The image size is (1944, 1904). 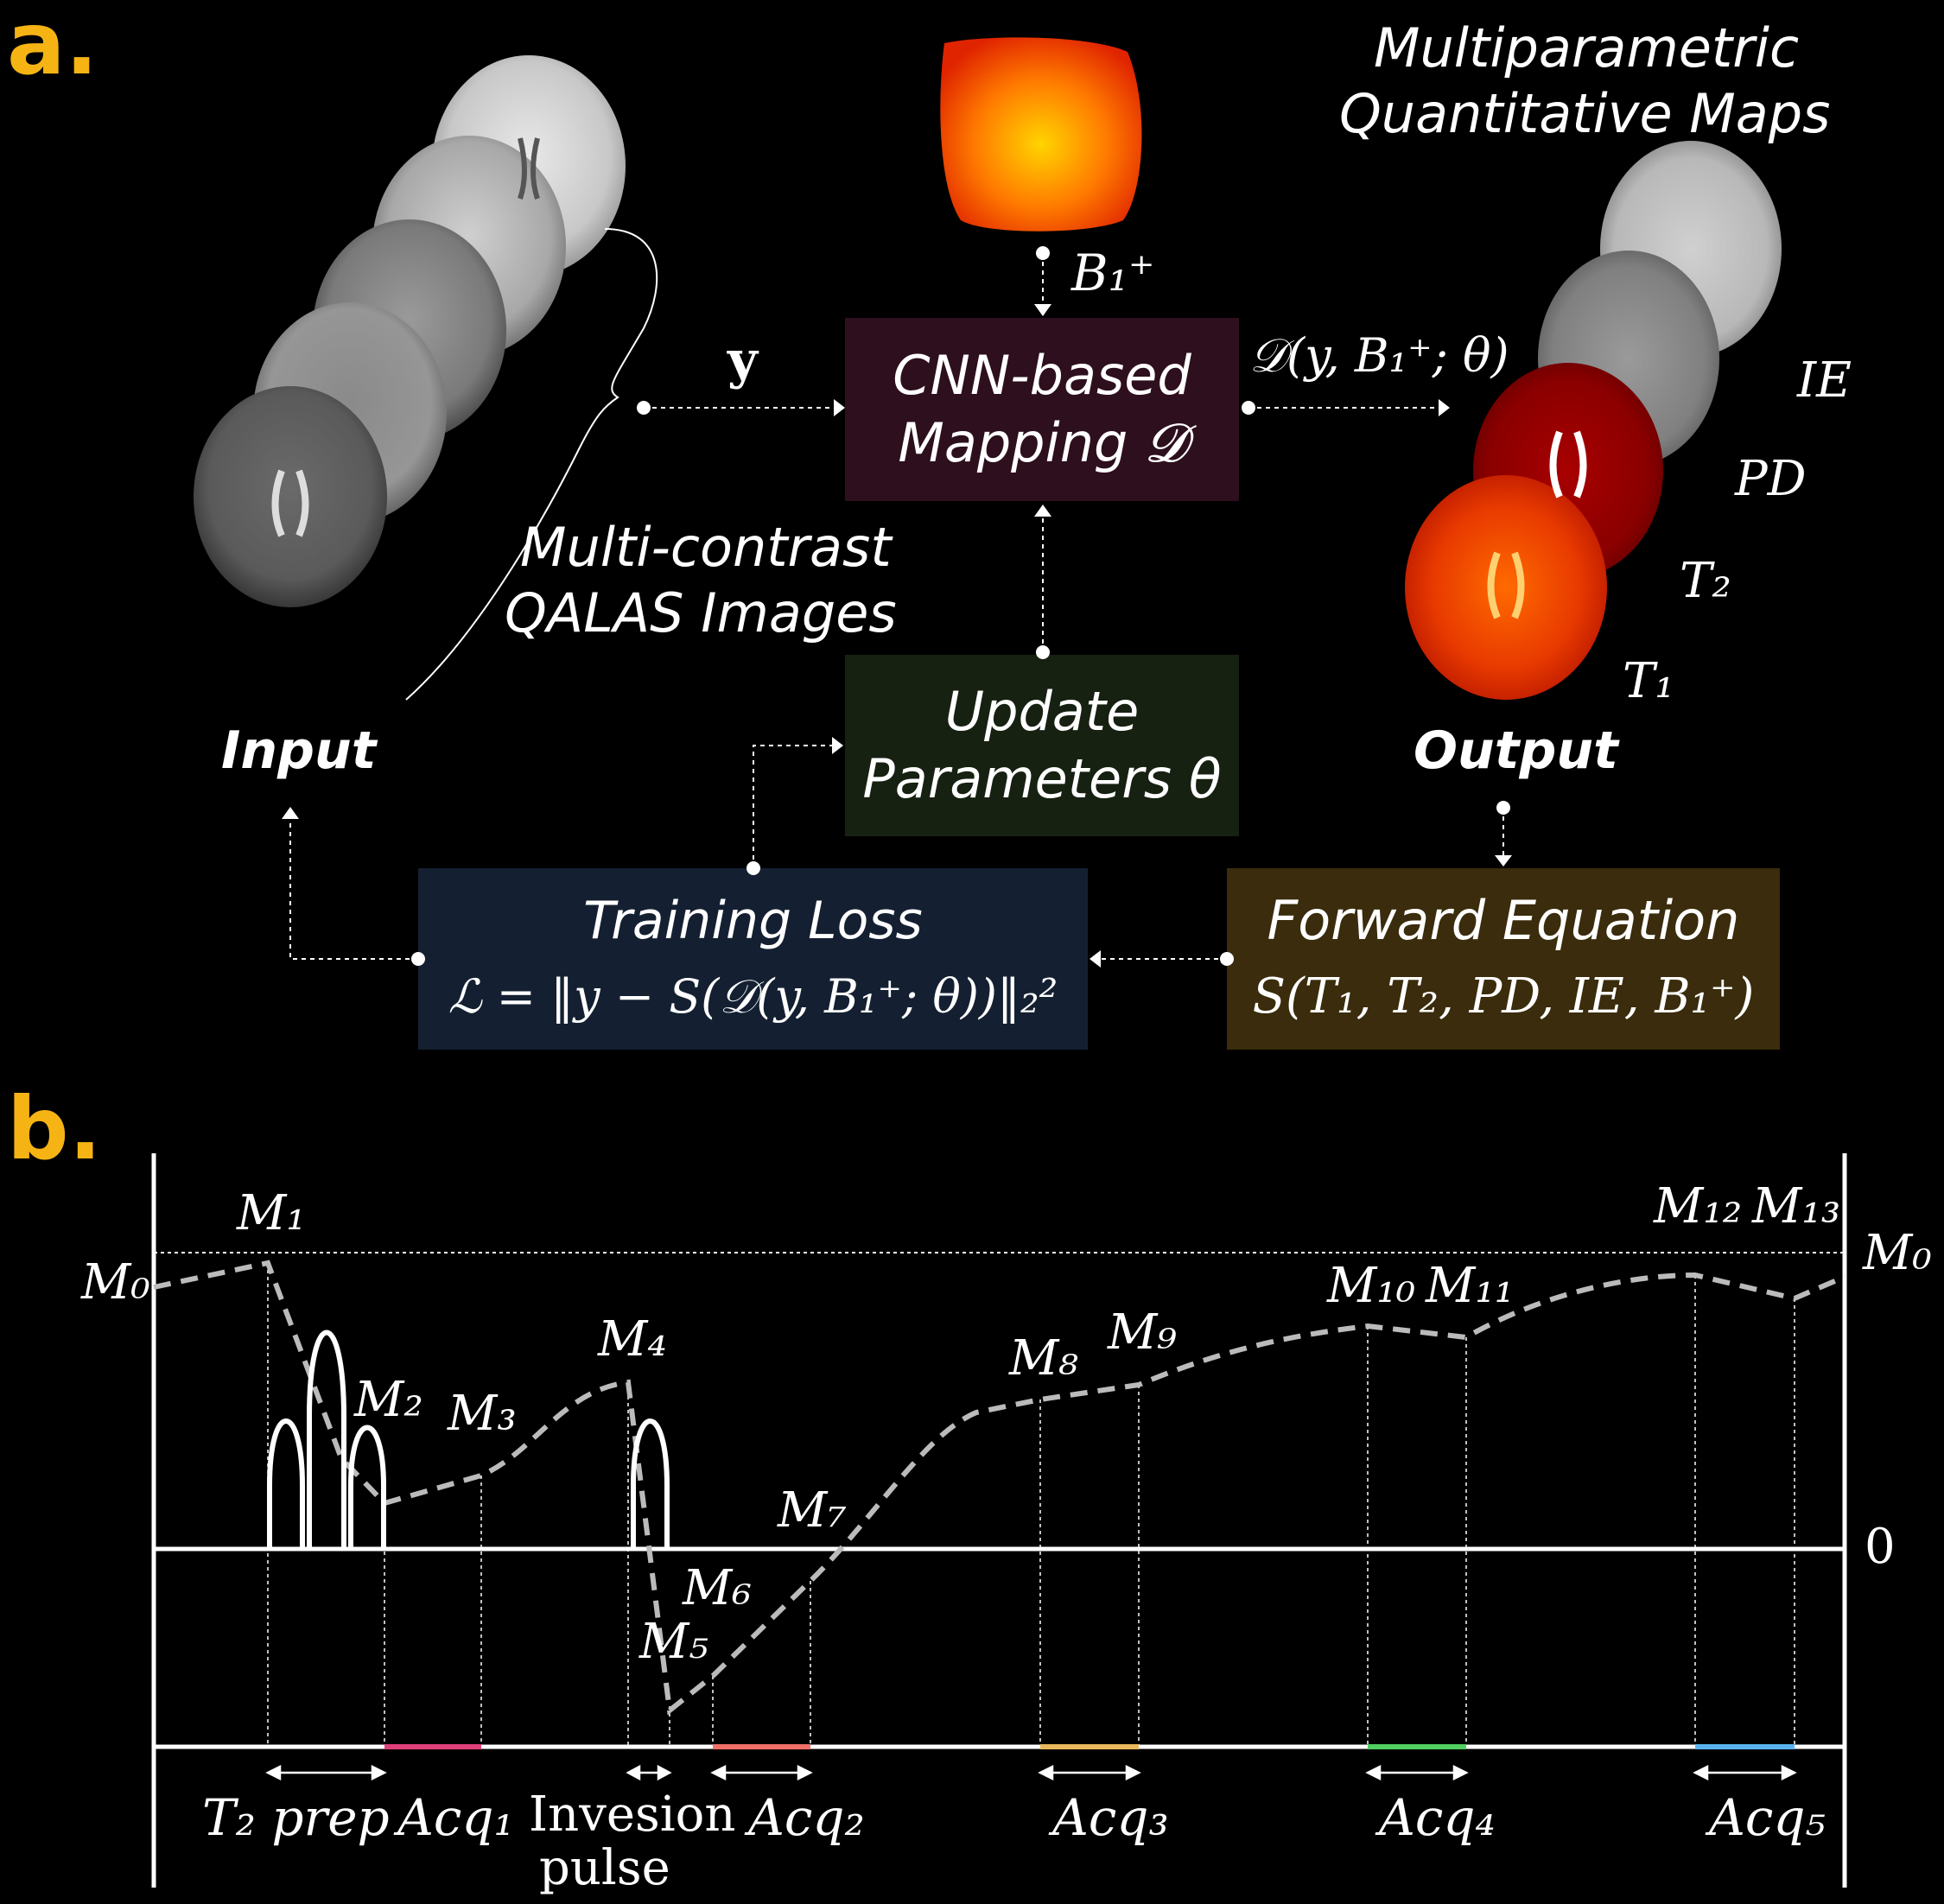 What do you see at coordinates (1042, 712) in the screenshot?
I see `update-box-line1: Update` at bounding box center [1042, 712].